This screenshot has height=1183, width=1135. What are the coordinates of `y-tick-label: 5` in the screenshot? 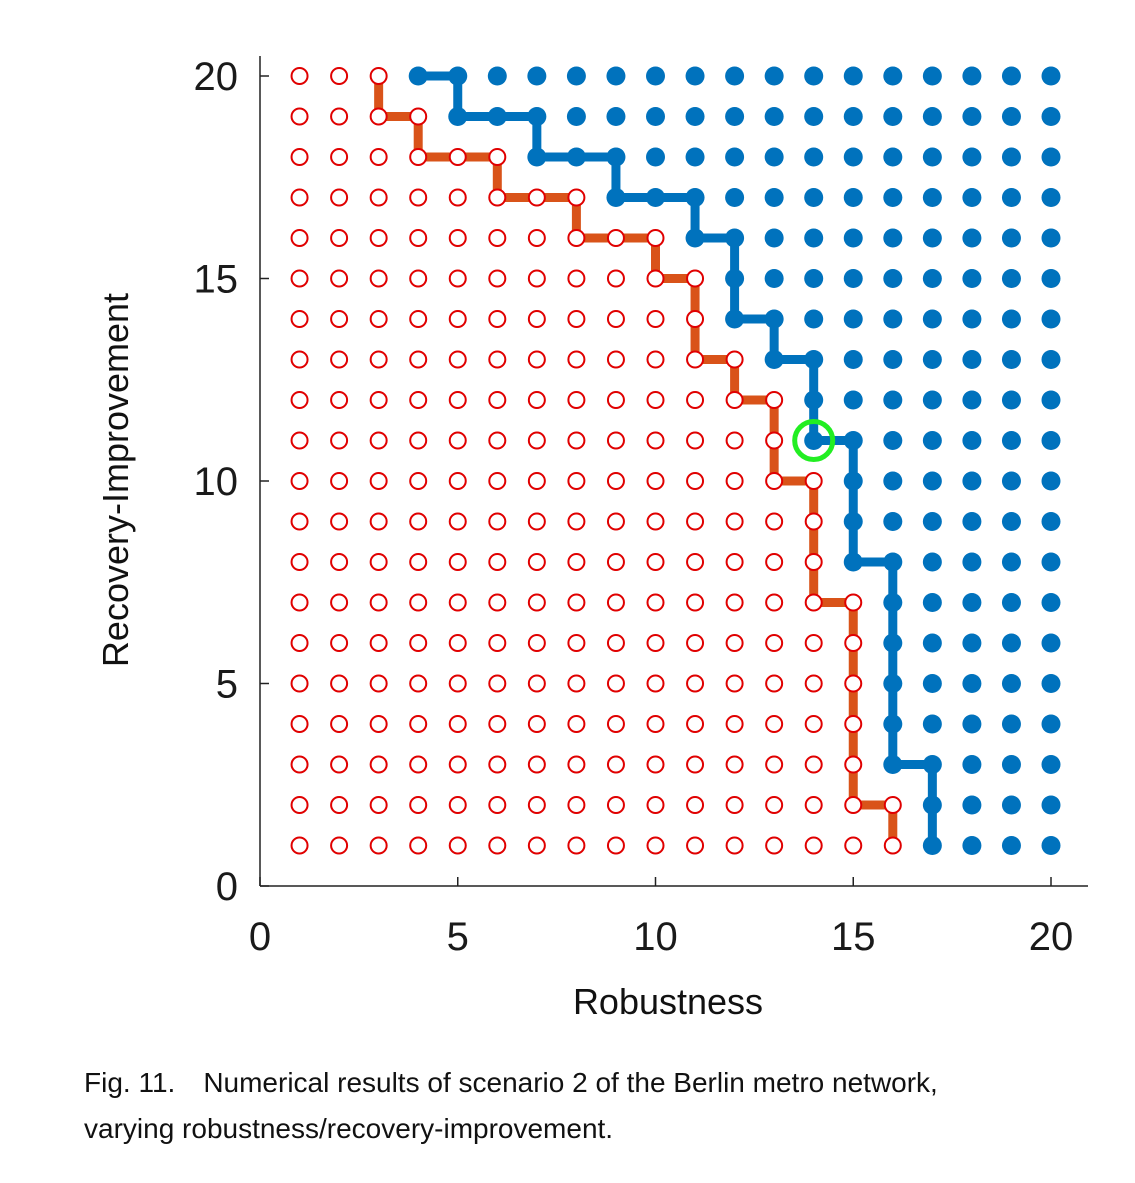 It's located at (227, 685).